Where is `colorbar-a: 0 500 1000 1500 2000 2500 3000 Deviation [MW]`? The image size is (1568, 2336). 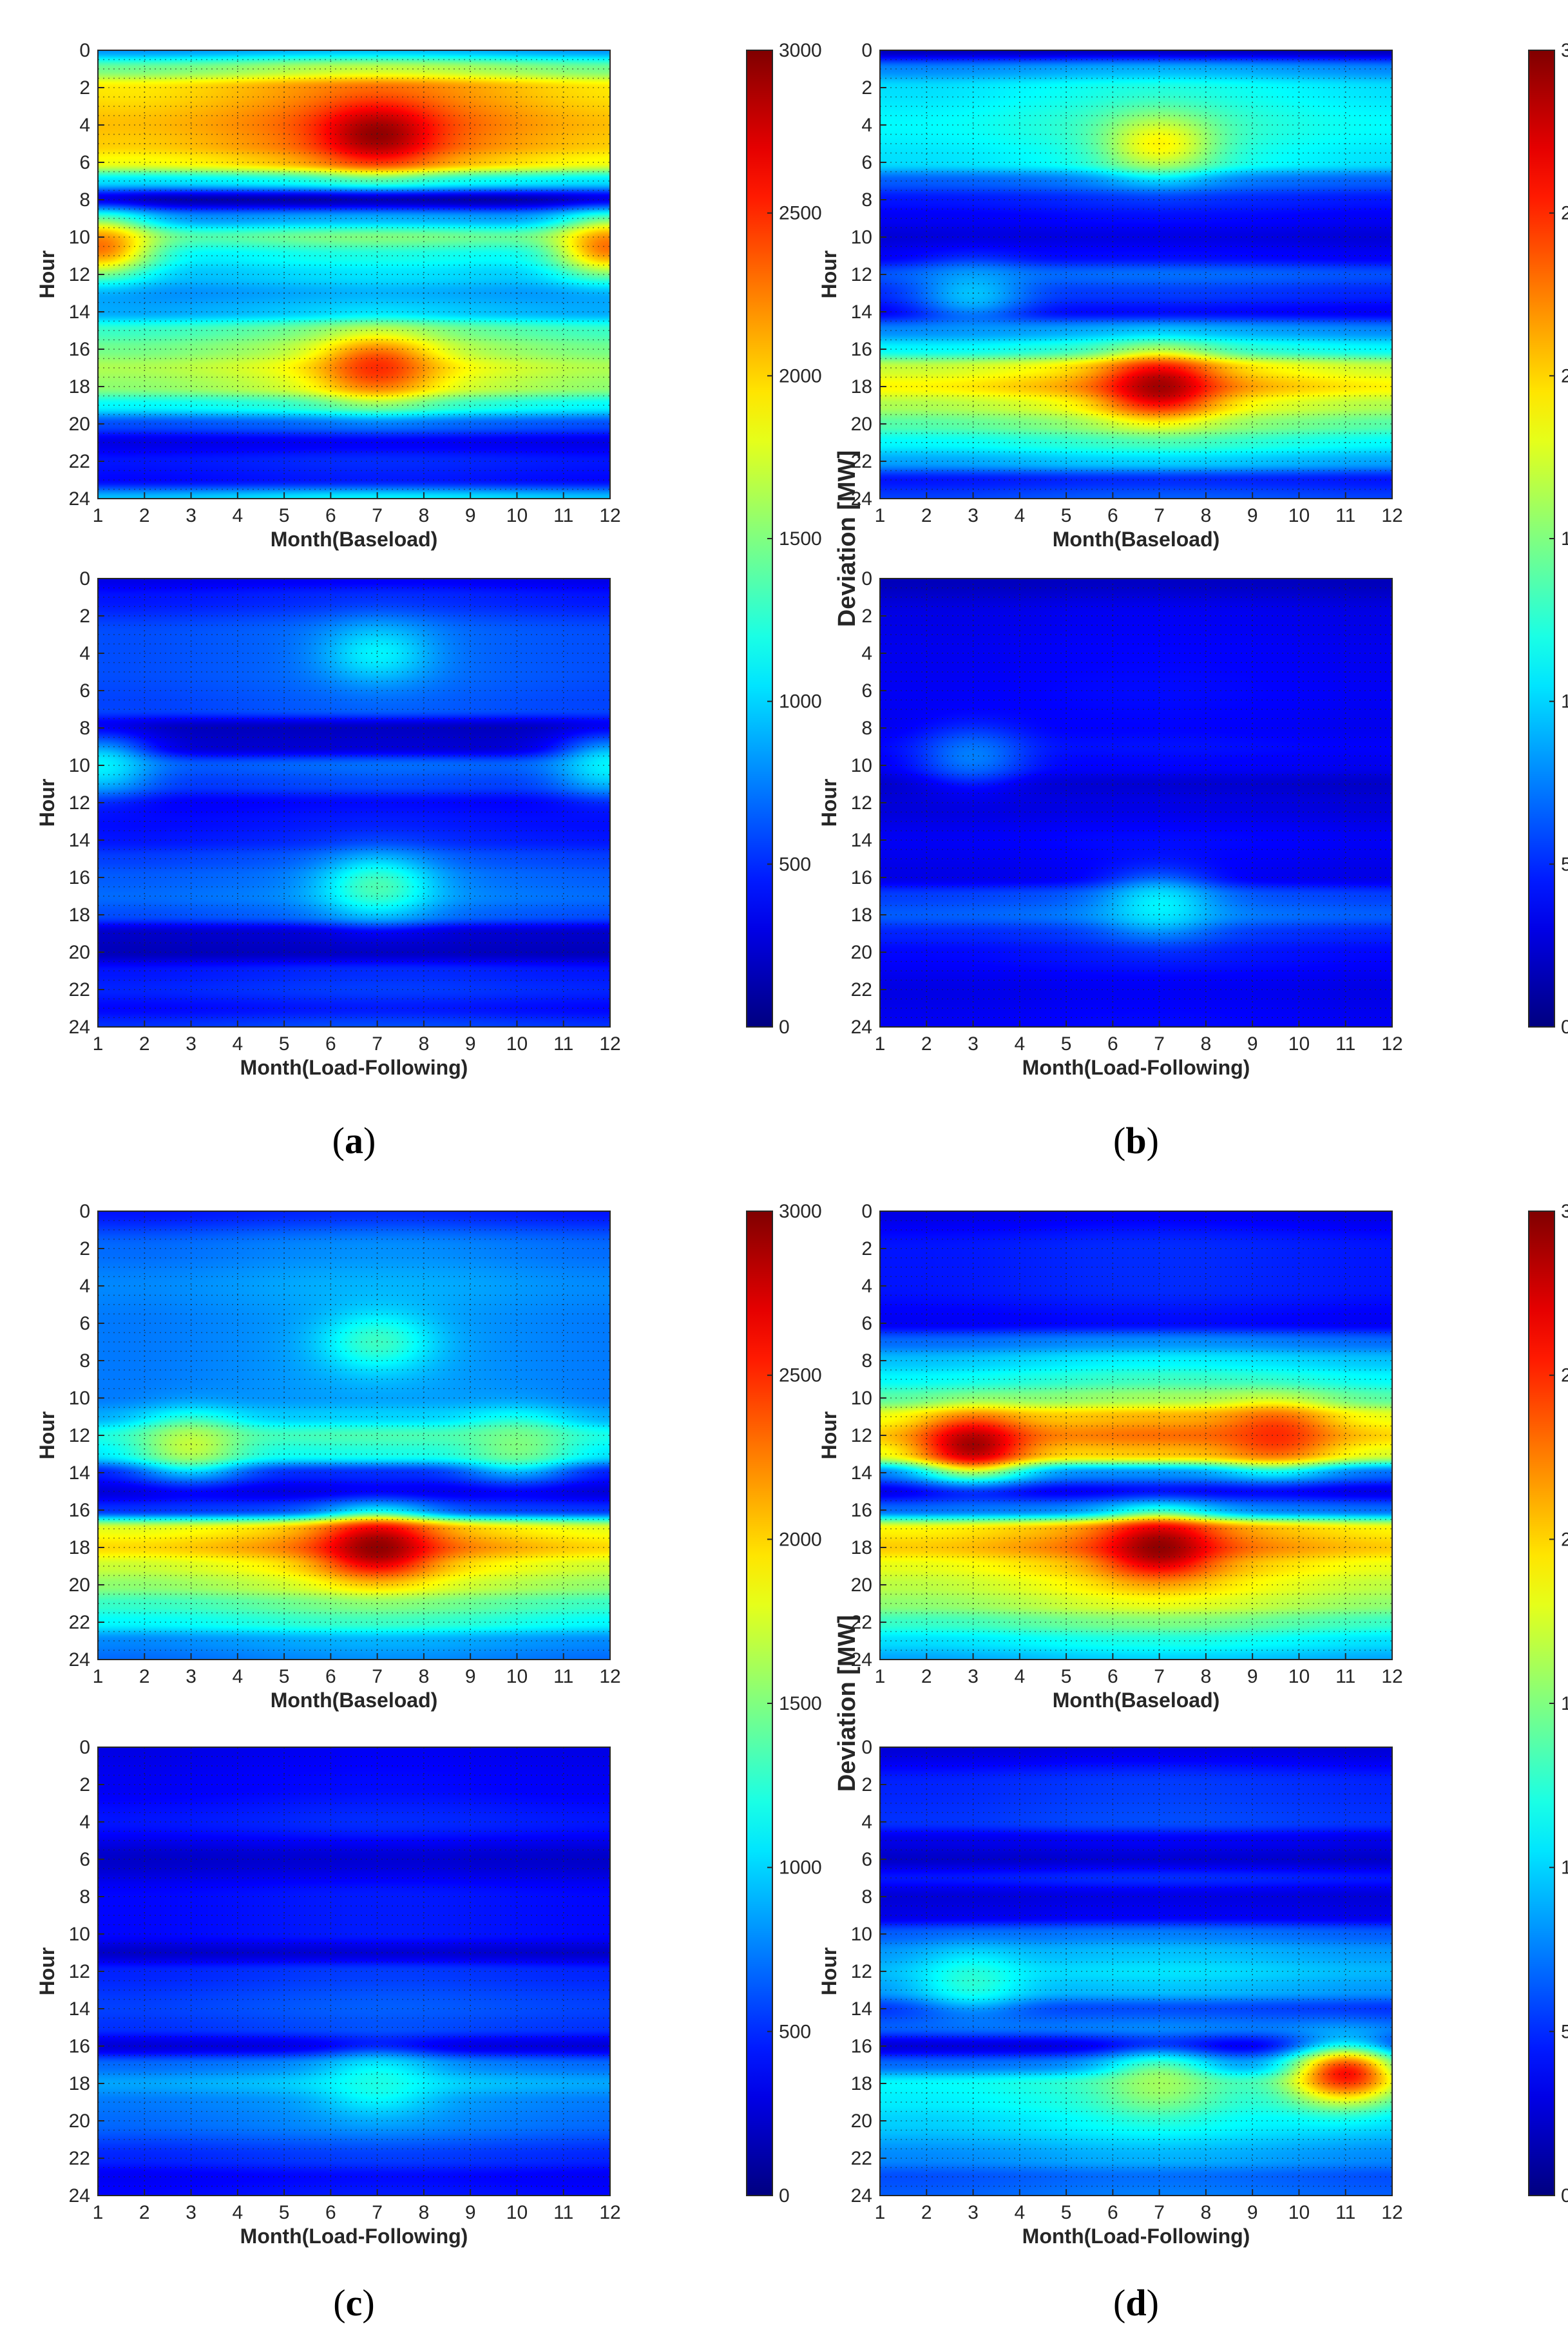 colorbar-a: 0 500 1000 1500 2000 2500 3000 Deviation [MW] is located at coordinates (804, 539).